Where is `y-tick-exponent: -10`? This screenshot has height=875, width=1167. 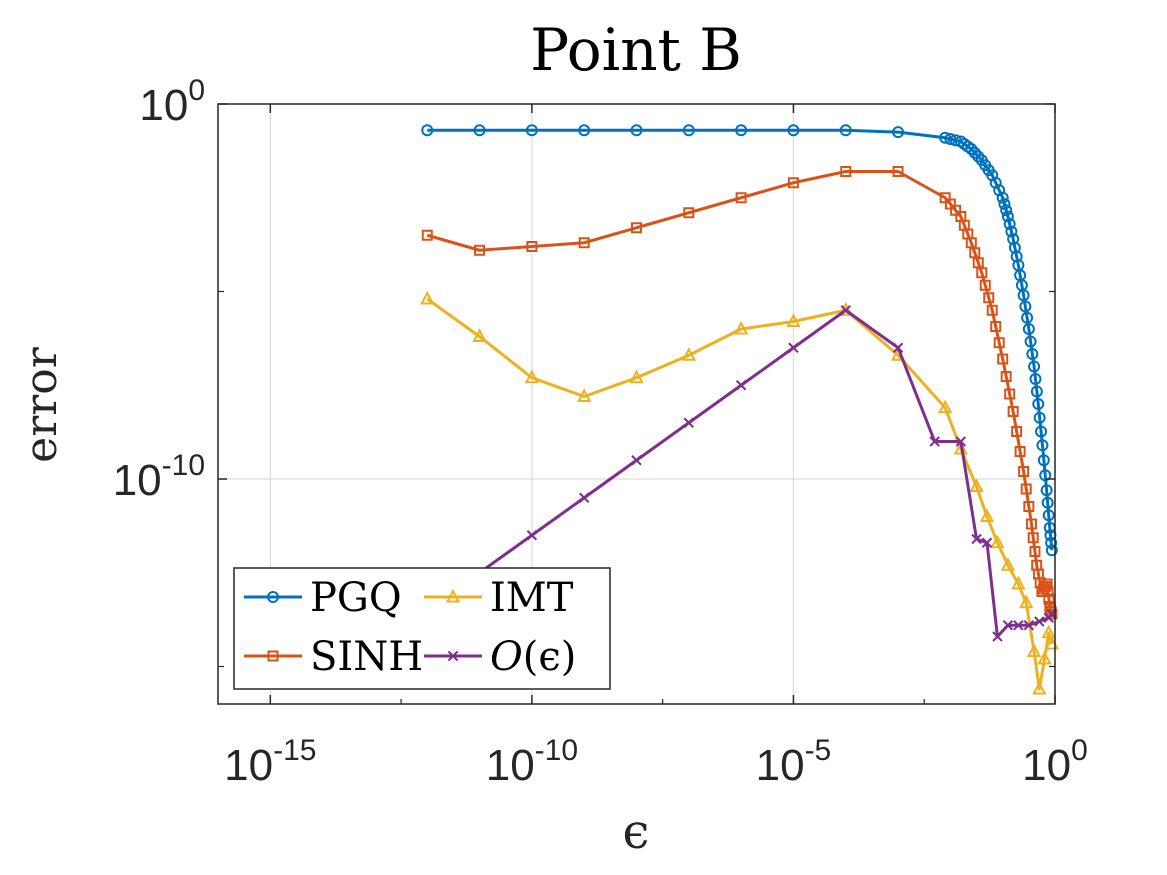
y-tick-exponent: -10 is located at coordinates (183, 465).